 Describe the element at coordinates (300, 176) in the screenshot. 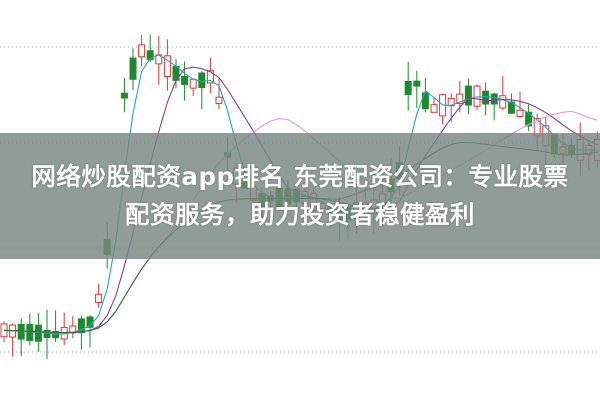

I see `headline-line-1: 网络炒股配资app排名 东莞配资公司：专业股票` at that location.